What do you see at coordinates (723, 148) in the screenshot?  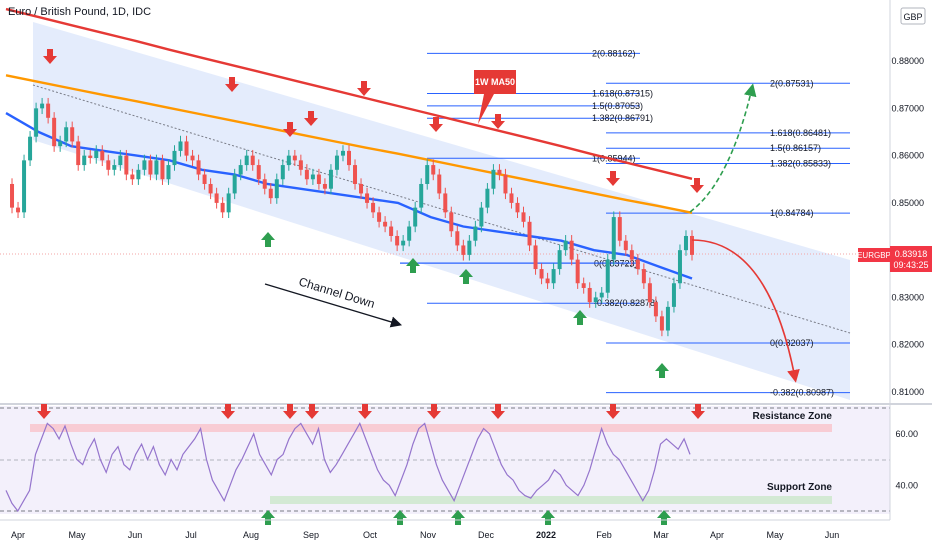 I see `projection-up-curve` at bounding box center [723, 148].